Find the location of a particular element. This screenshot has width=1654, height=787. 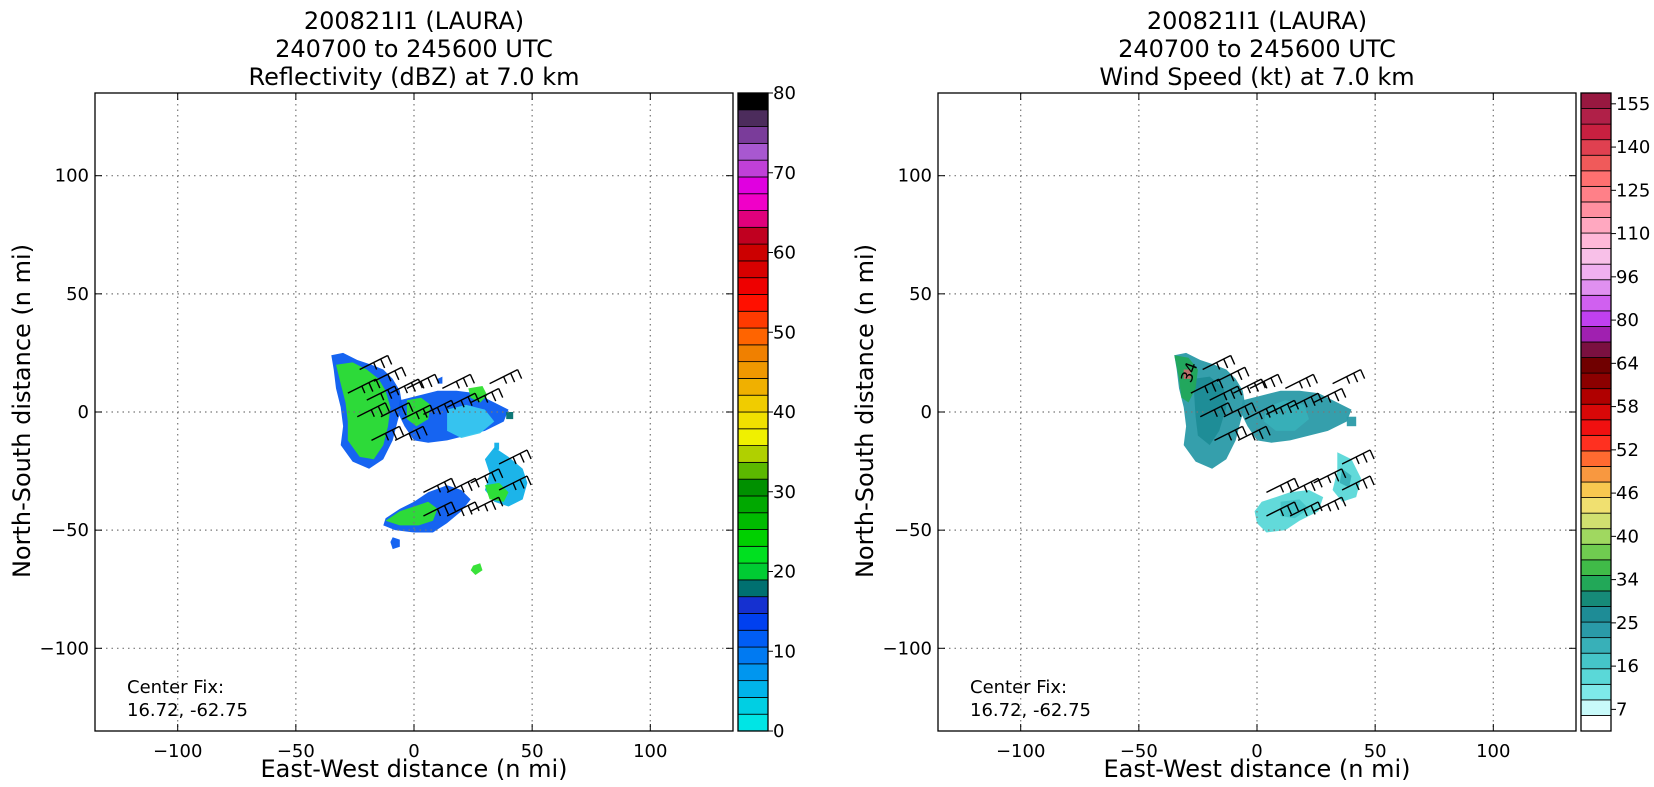

colorbar-tick-label: 110 is located at coordinates (1633, 234).